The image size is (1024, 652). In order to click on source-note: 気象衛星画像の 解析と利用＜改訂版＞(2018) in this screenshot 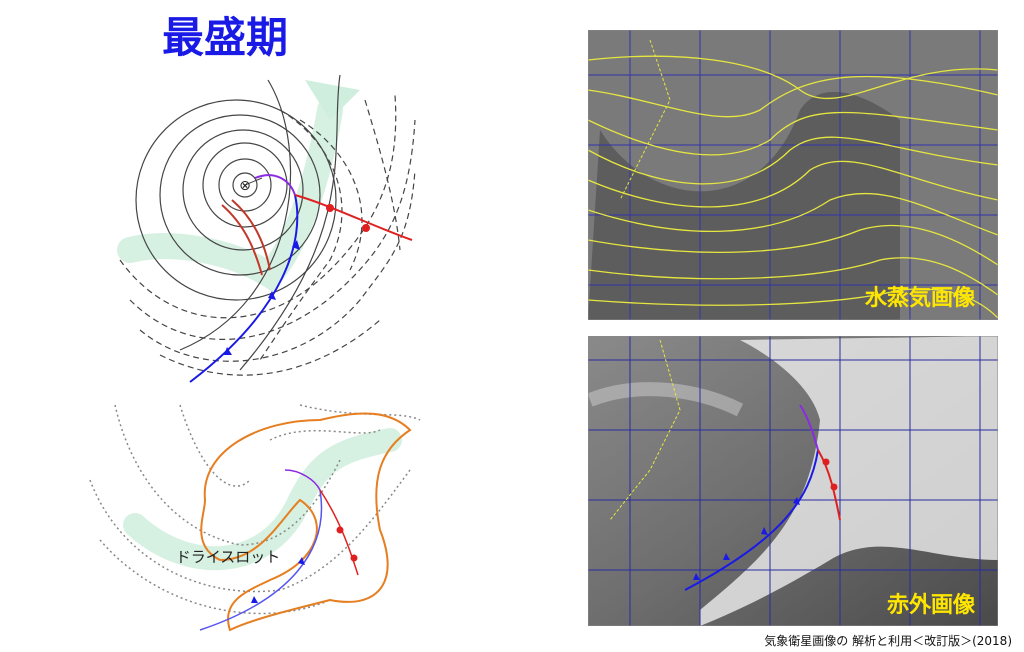, I will do `click(888, 640)`.